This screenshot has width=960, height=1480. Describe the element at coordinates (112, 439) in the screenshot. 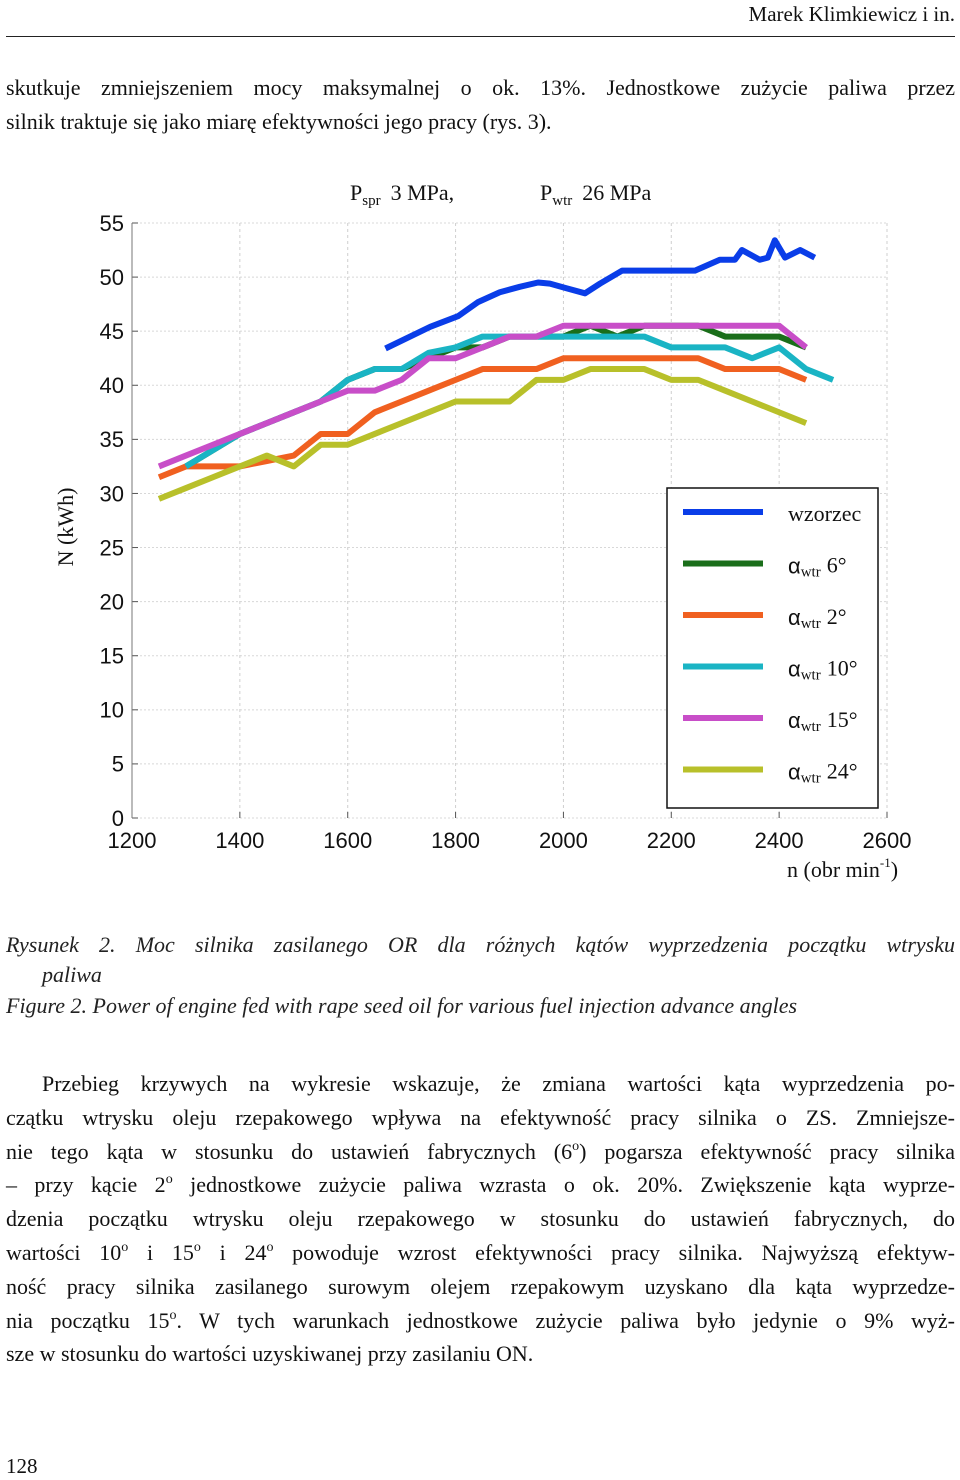

I see `y-tick-label: 35` at that location.